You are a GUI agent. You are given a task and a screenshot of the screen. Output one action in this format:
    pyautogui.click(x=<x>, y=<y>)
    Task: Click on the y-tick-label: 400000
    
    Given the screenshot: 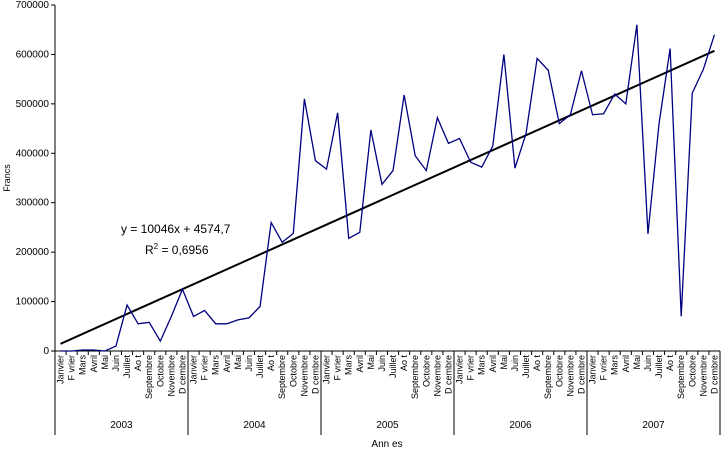 What is the action you would take?
    pyautogui.click(x=33, y=153)
    